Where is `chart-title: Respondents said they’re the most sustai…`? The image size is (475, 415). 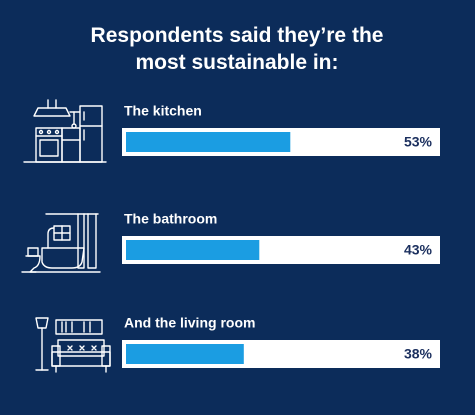
chart-title: Respondents said they’re the most sustai… is located at coordinates (237, 49).